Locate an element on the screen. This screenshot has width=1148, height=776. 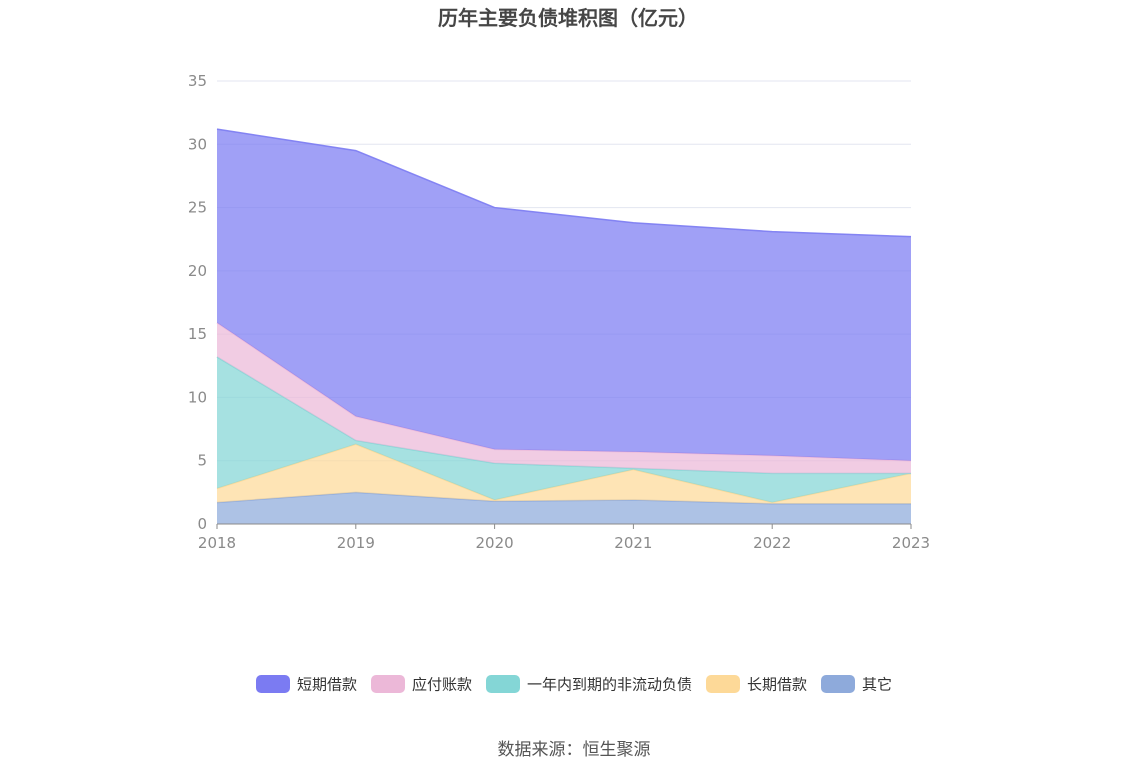
legend-item-1: 应付账款 is located at coordinates (421, 684).